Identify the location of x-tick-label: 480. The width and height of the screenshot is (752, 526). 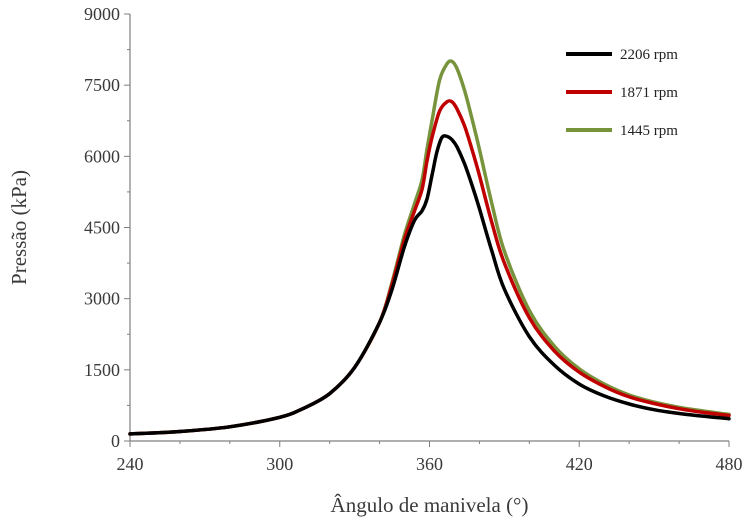
(729, 464).